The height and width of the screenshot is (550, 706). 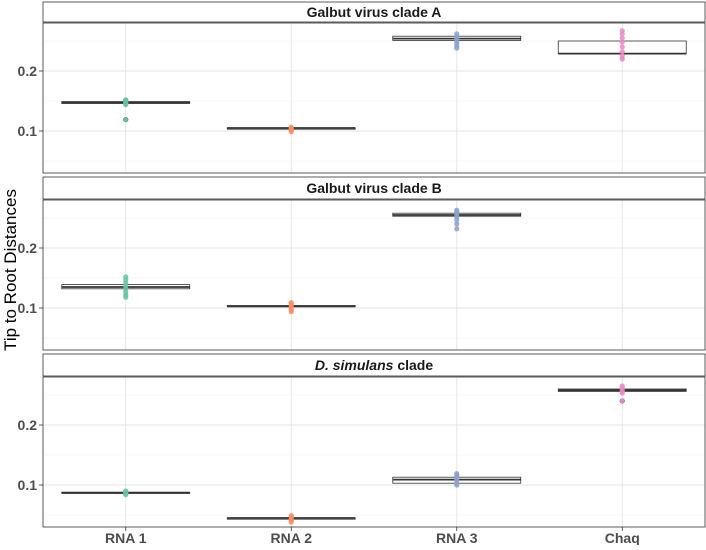 I want to click on x-tick-label: RNA 2, so click(x=292, y=537).